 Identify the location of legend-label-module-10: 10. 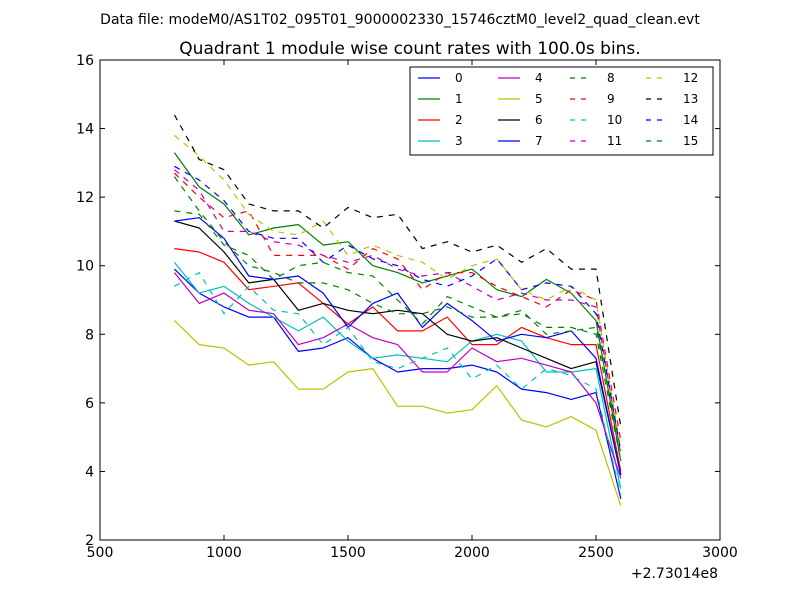
(614, 120).